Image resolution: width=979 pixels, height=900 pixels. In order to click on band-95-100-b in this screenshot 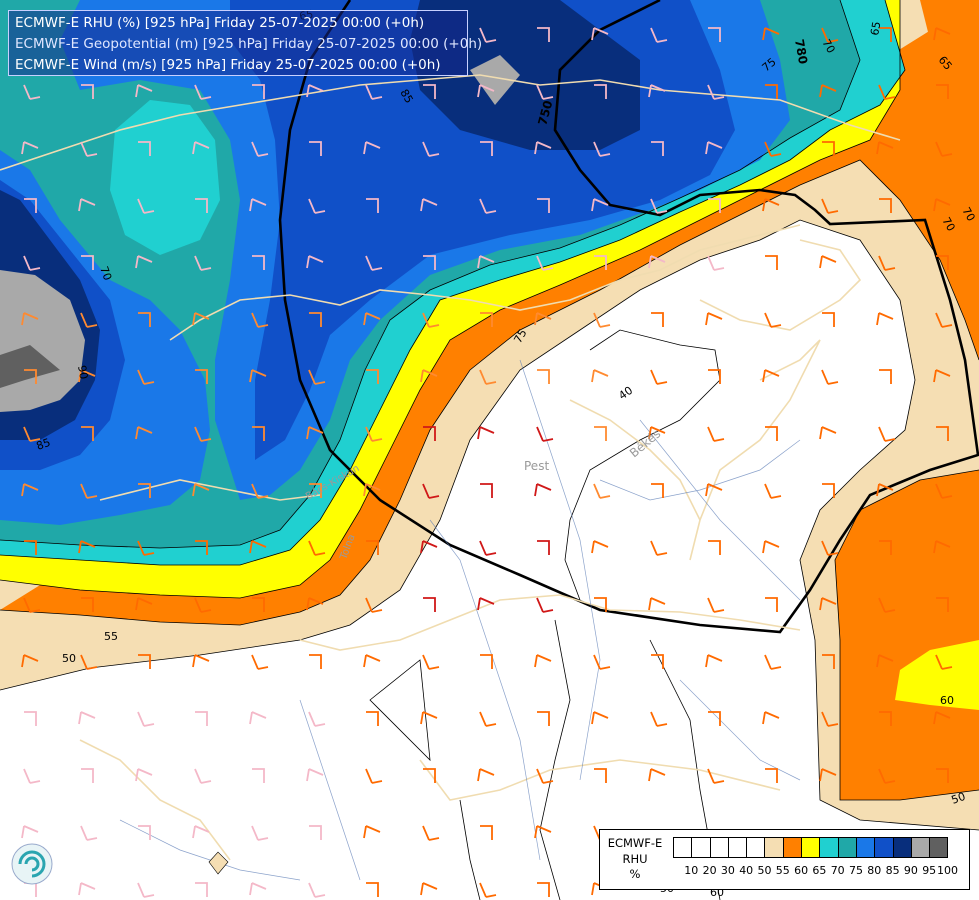, I will do `click(495, 80)`.